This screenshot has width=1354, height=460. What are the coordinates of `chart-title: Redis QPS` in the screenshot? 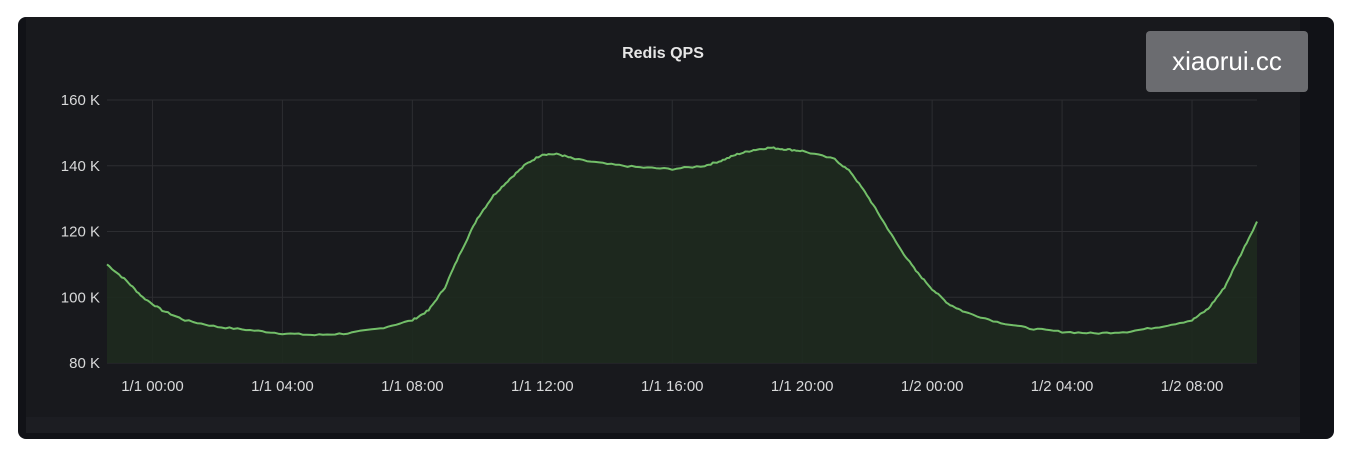 It's located at (663, 53).